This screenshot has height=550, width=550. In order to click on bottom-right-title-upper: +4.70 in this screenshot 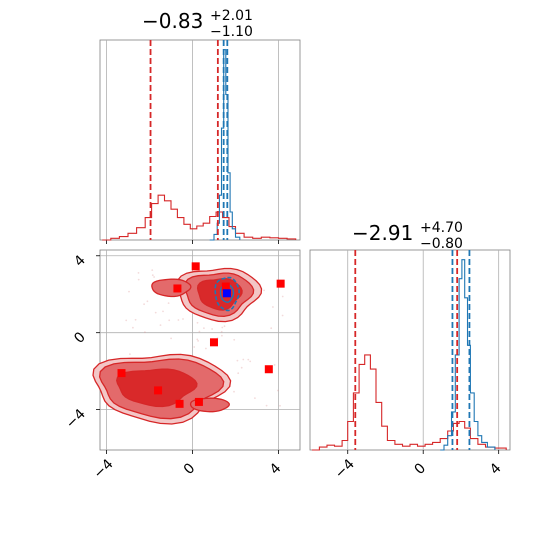, I will do `click(441, 228)`.